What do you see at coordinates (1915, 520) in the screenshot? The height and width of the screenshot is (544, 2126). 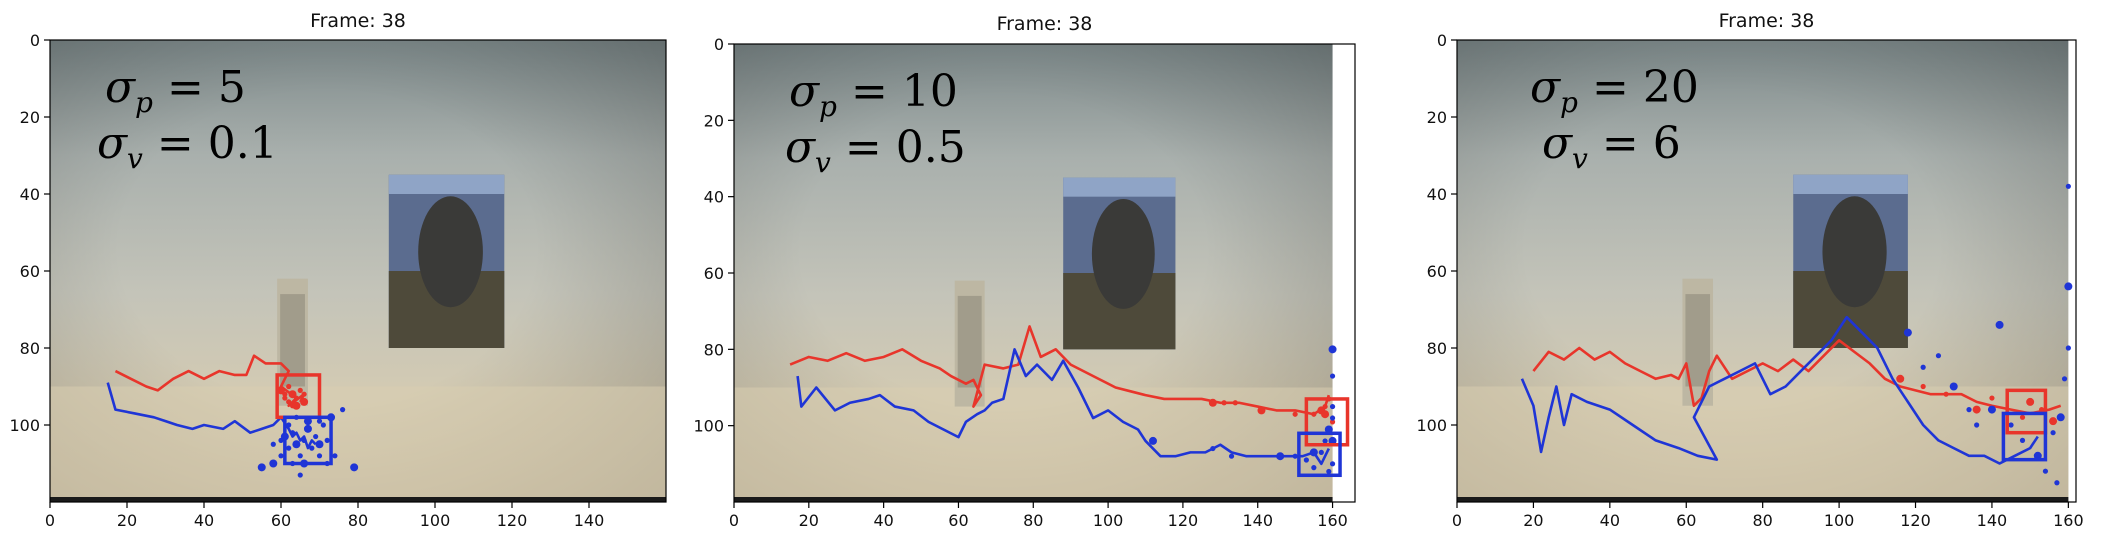 I see `x-tick-label: 120` at bounding box center [1915, 520].